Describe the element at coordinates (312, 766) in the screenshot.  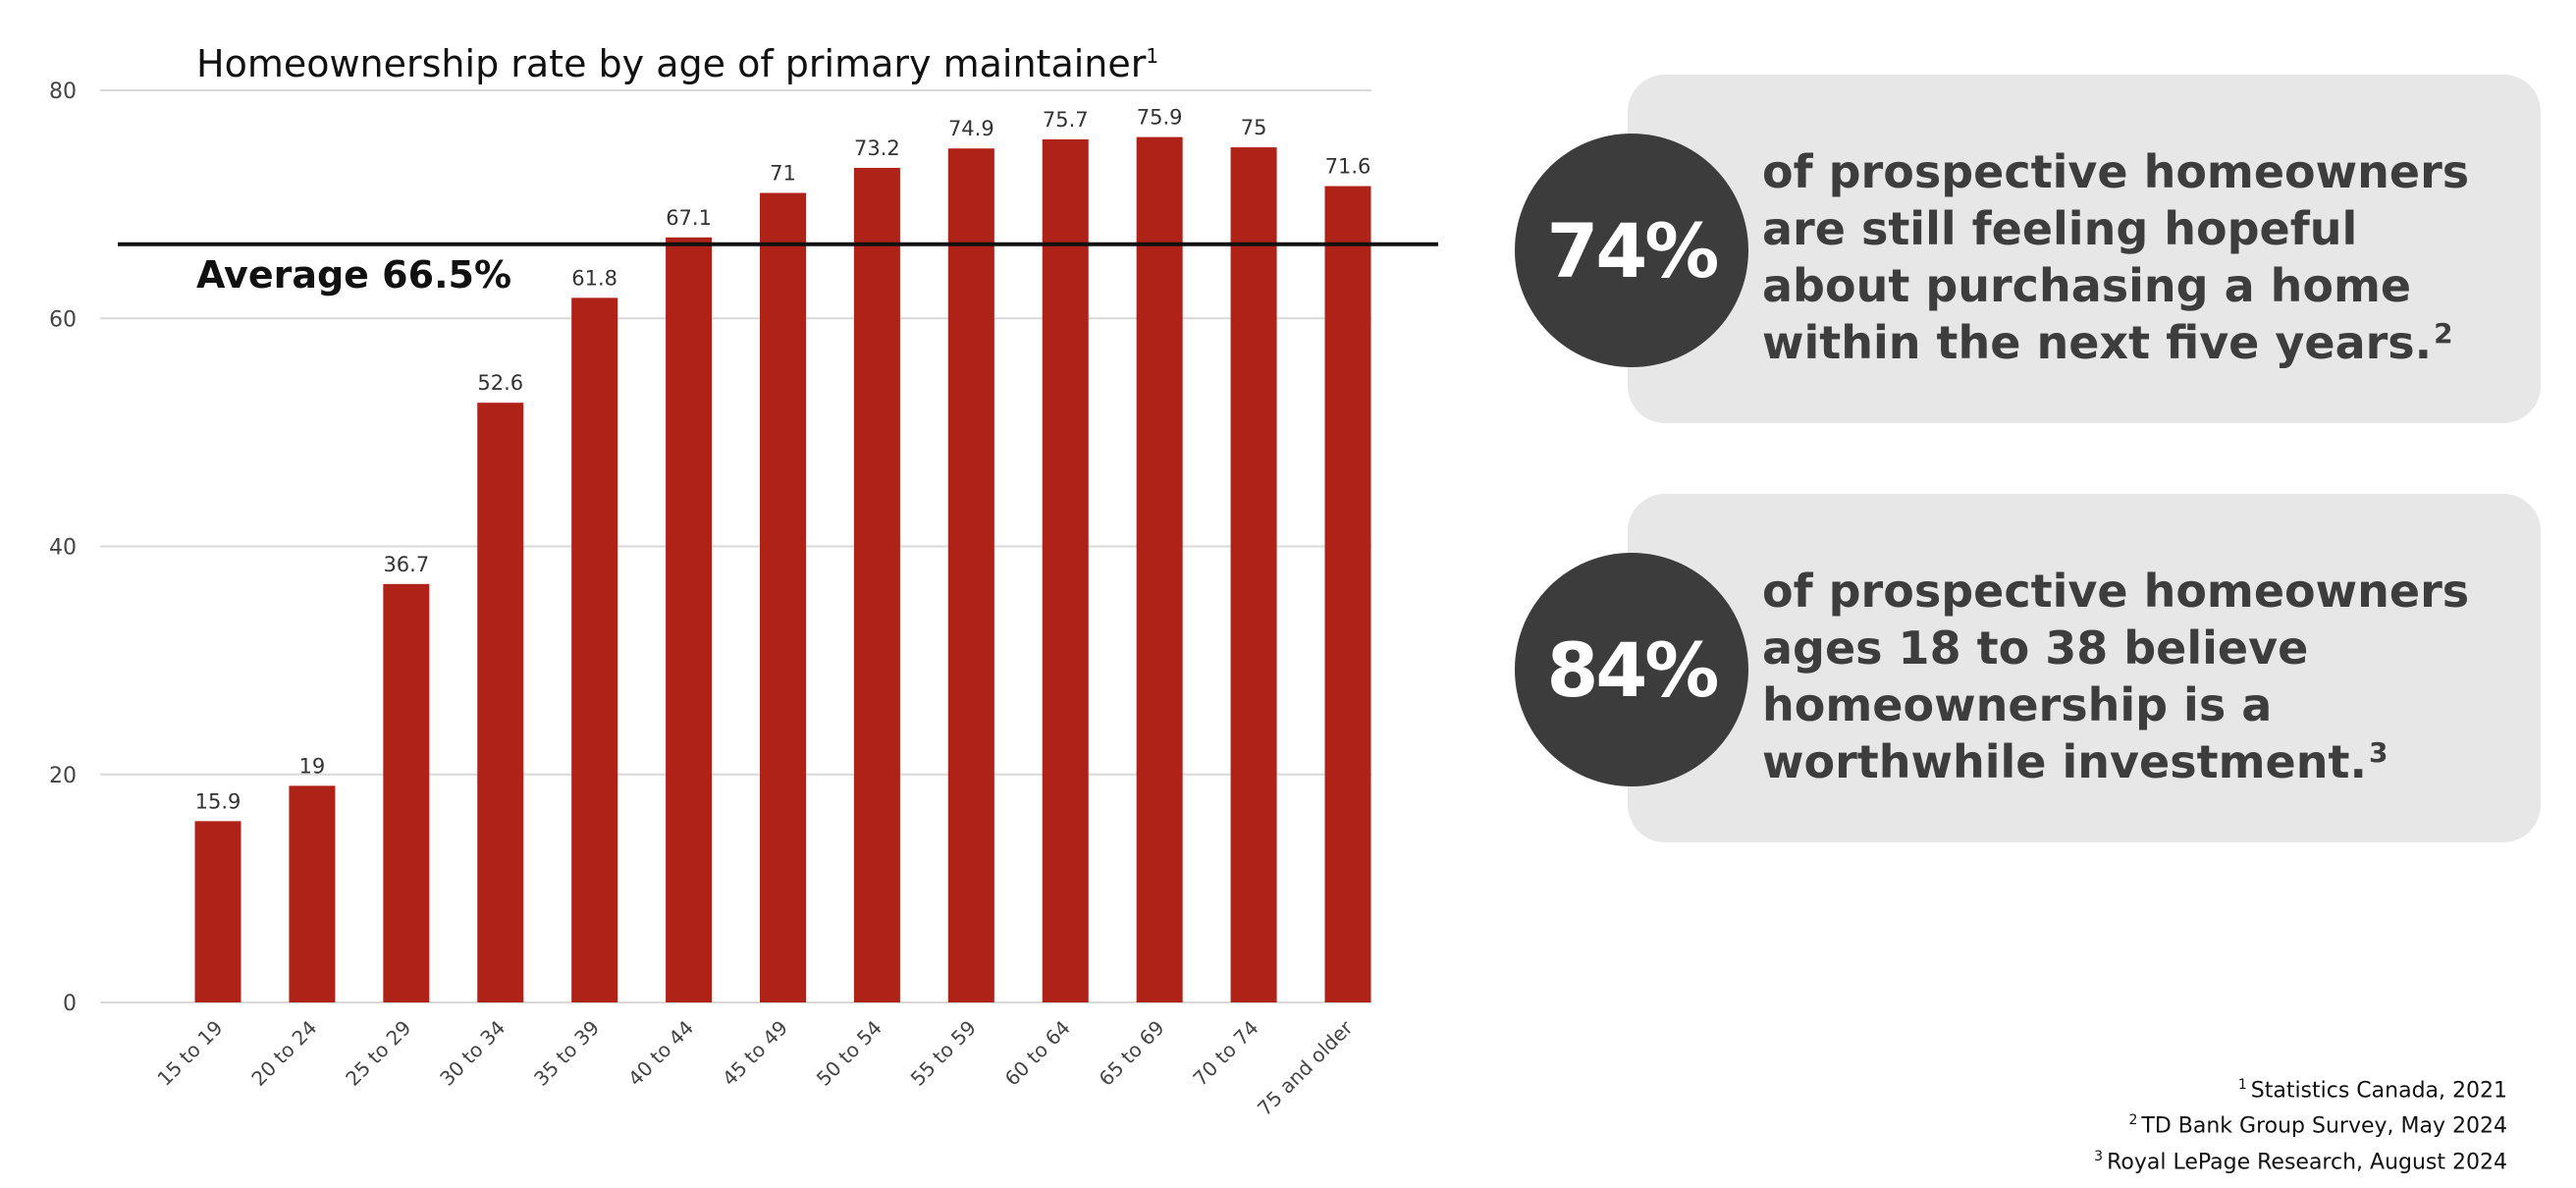
I see `data-label: 19` at that location.